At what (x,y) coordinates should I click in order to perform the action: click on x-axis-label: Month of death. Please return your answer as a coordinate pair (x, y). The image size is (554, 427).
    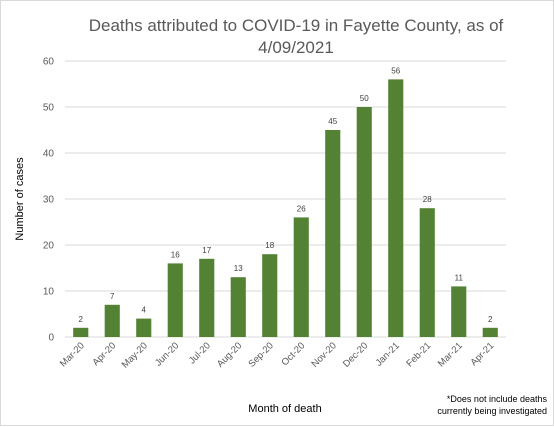
    Looking at the image, I should click on (284, 409).